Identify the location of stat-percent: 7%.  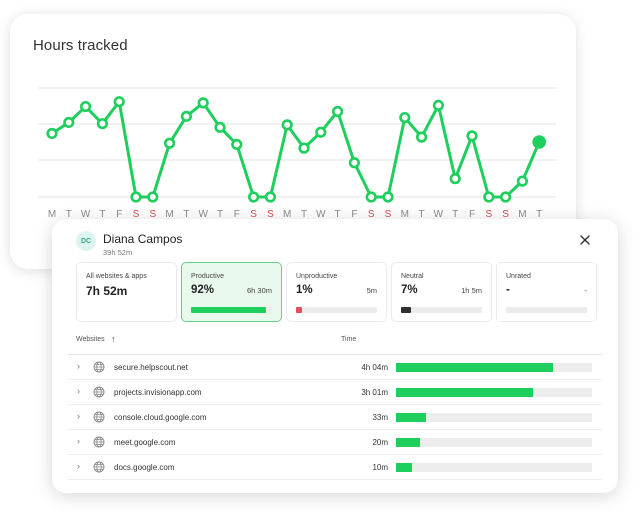
(409, 290).